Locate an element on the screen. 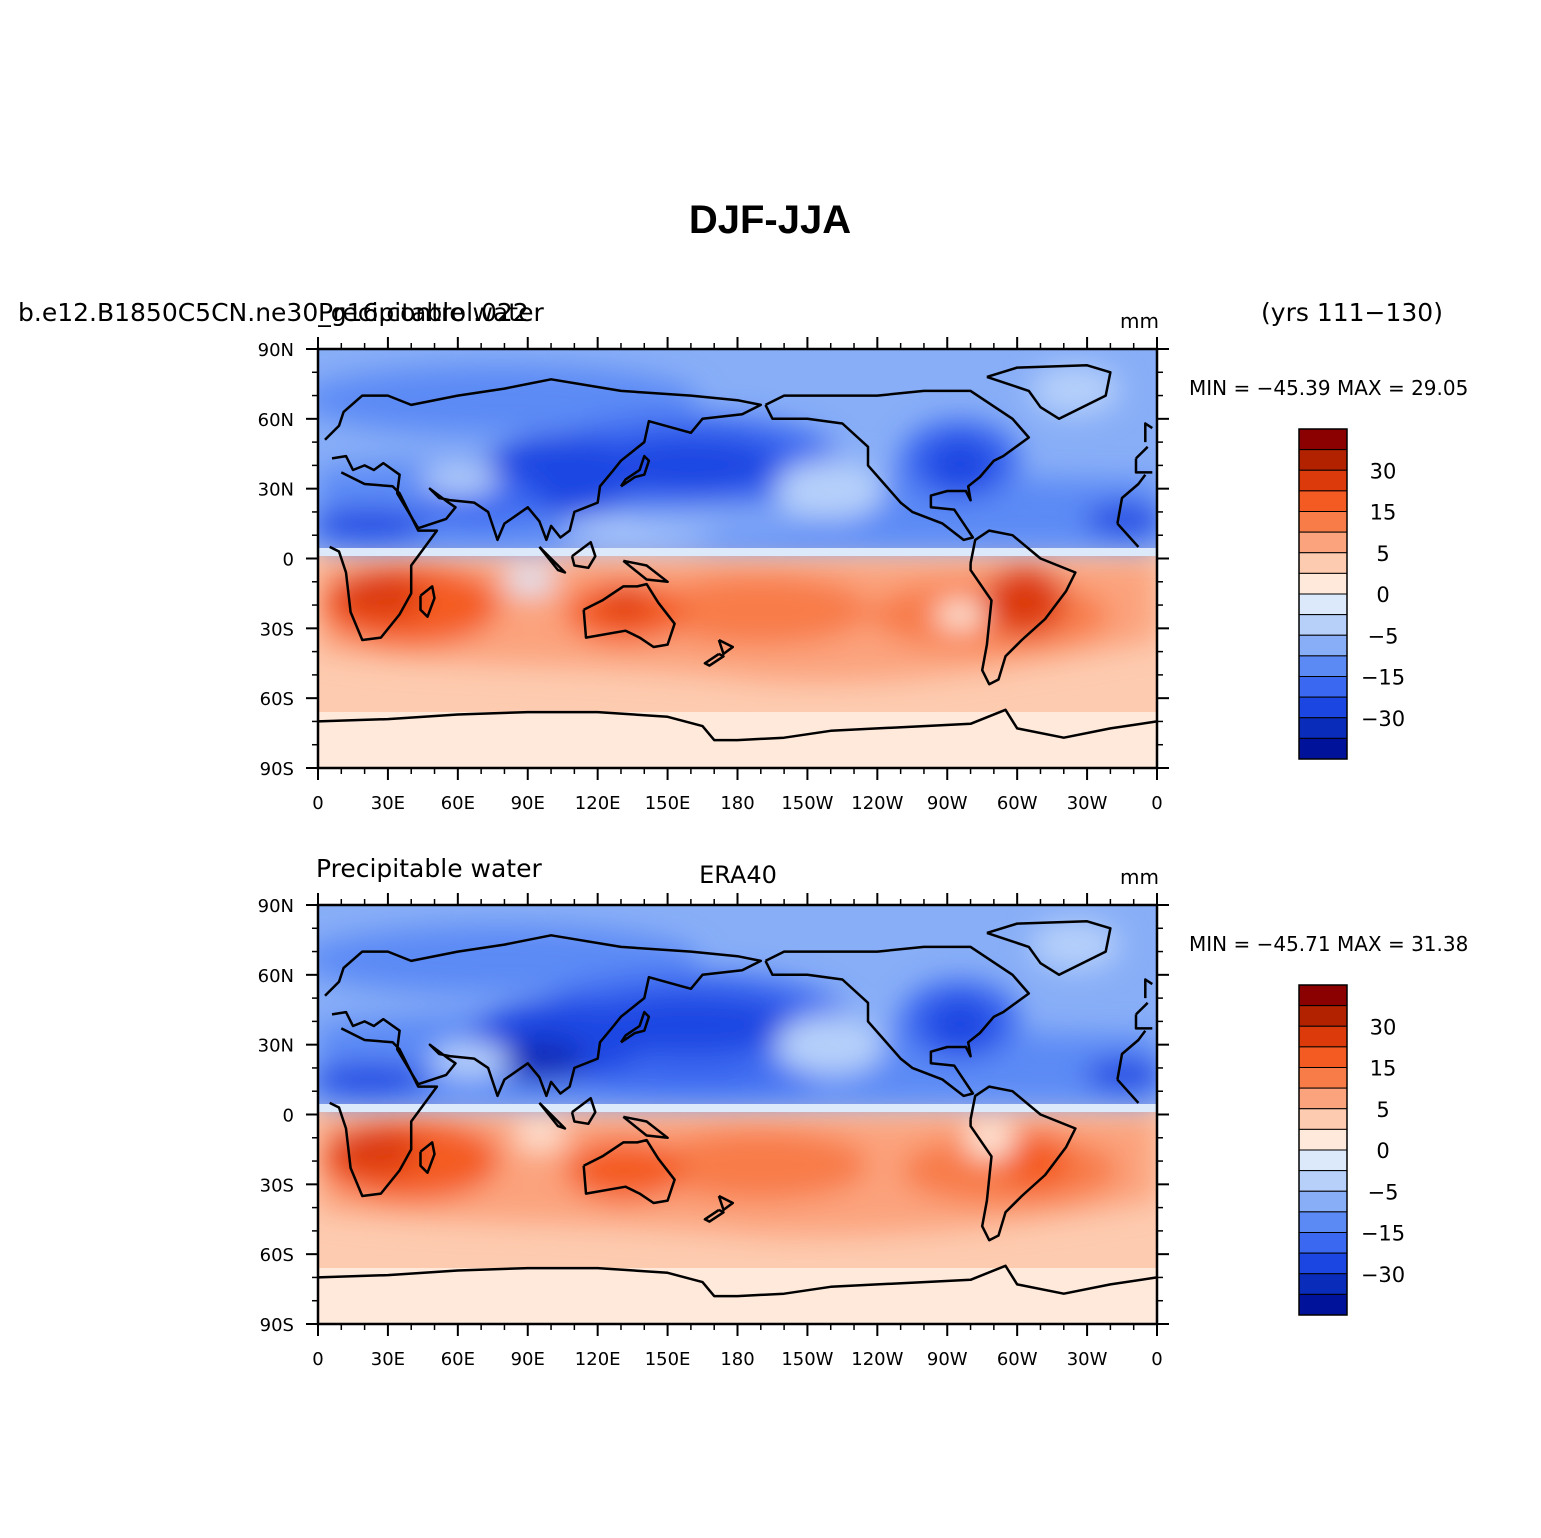 The width and height of the screenshot is (1541, 1538). colorbar-label: −5 is located at coordinates (1383, 636).